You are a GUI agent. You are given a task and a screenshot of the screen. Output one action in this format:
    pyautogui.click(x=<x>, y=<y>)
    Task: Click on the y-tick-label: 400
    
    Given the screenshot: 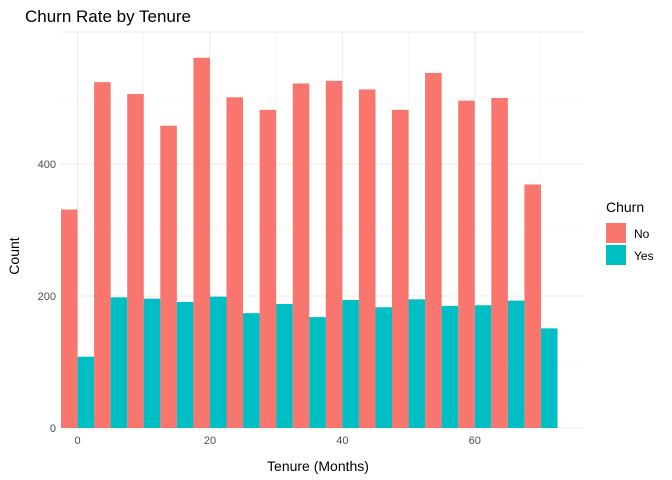 What is the action you would take?
    pyautogui.click(x=47, y=165)
    